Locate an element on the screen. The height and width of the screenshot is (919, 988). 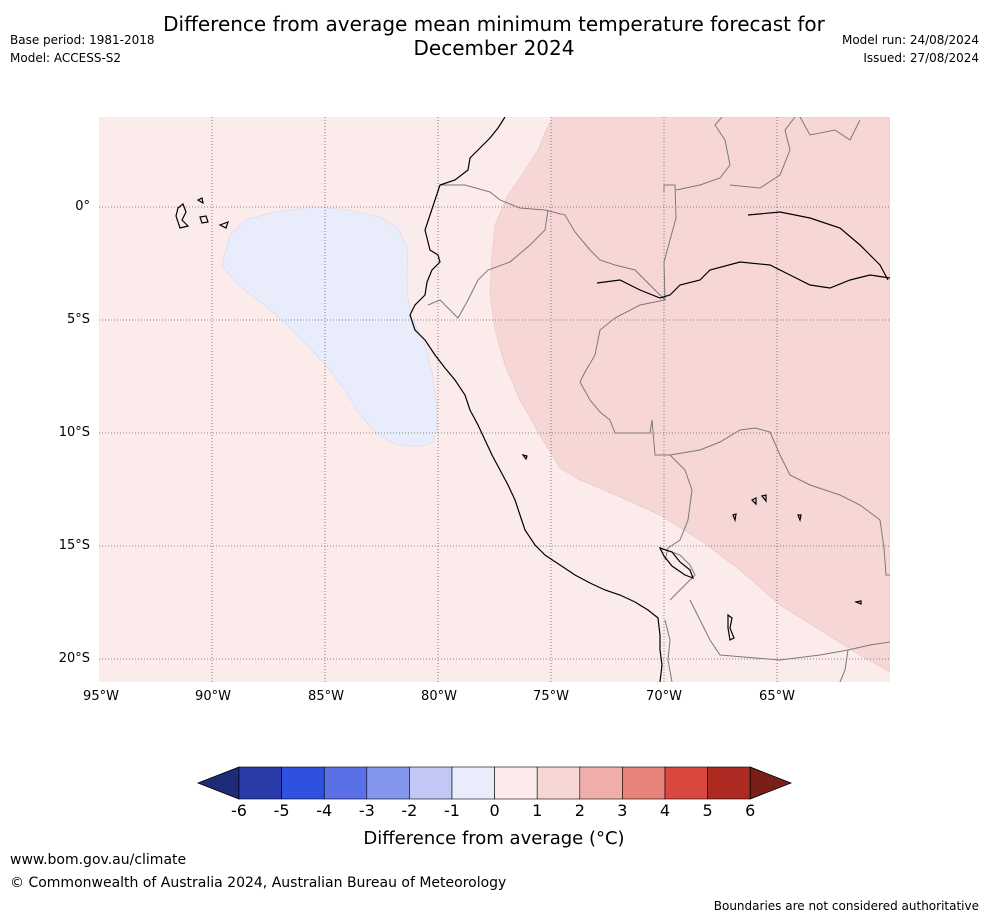
colorbar-tick: 0 is located at coordinates (494, 810).